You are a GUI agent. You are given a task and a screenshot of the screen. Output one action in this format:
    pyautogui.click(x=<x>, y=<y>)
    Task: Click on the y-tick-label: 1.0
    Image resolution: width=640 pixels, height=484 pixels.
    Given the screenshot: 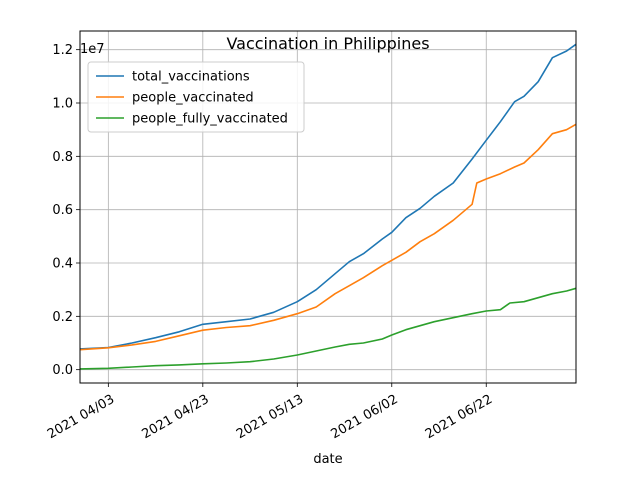 What is the action you would take?
    pyautogui.click(x=62, y=104)
    